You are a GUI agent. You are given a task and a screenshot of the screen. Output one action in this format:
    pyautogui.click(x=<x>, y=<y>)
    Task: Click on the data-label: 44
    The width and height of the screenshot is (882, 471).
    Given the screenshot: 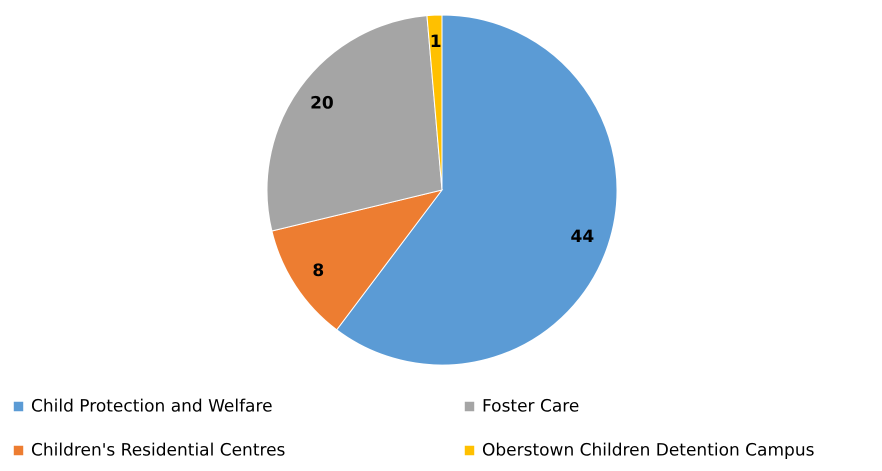 What is the action you would take?
    pyautogui.click(x=582, y=236)
    